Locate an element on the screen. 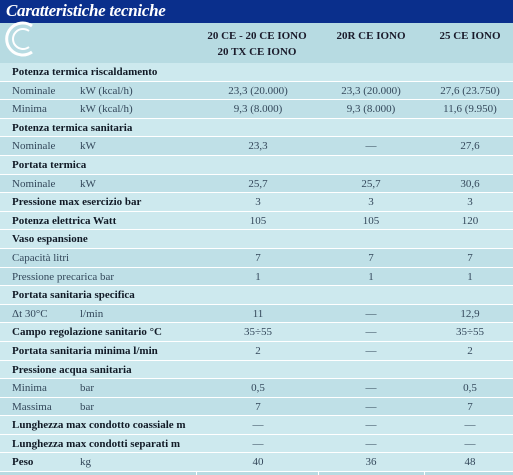 The image size is (513, 475). value-col-3: 11,6 (9.950) is located at coordinates (470, 109).